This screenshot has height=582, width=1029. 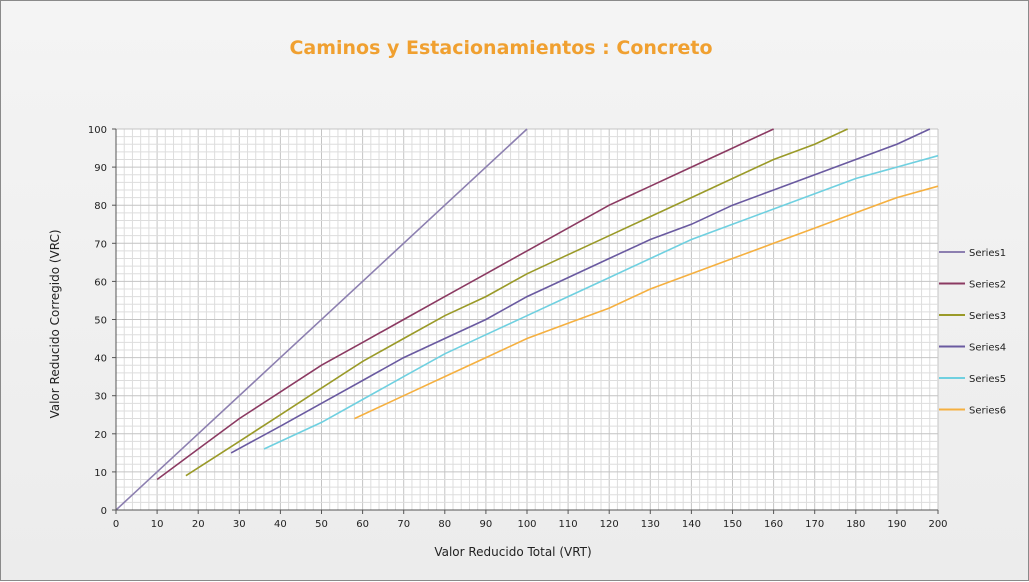 What do you see at coordinates (650, 524) in the screenshot?
I see `x-tick-label: 130` at bounding box center [650, 524].